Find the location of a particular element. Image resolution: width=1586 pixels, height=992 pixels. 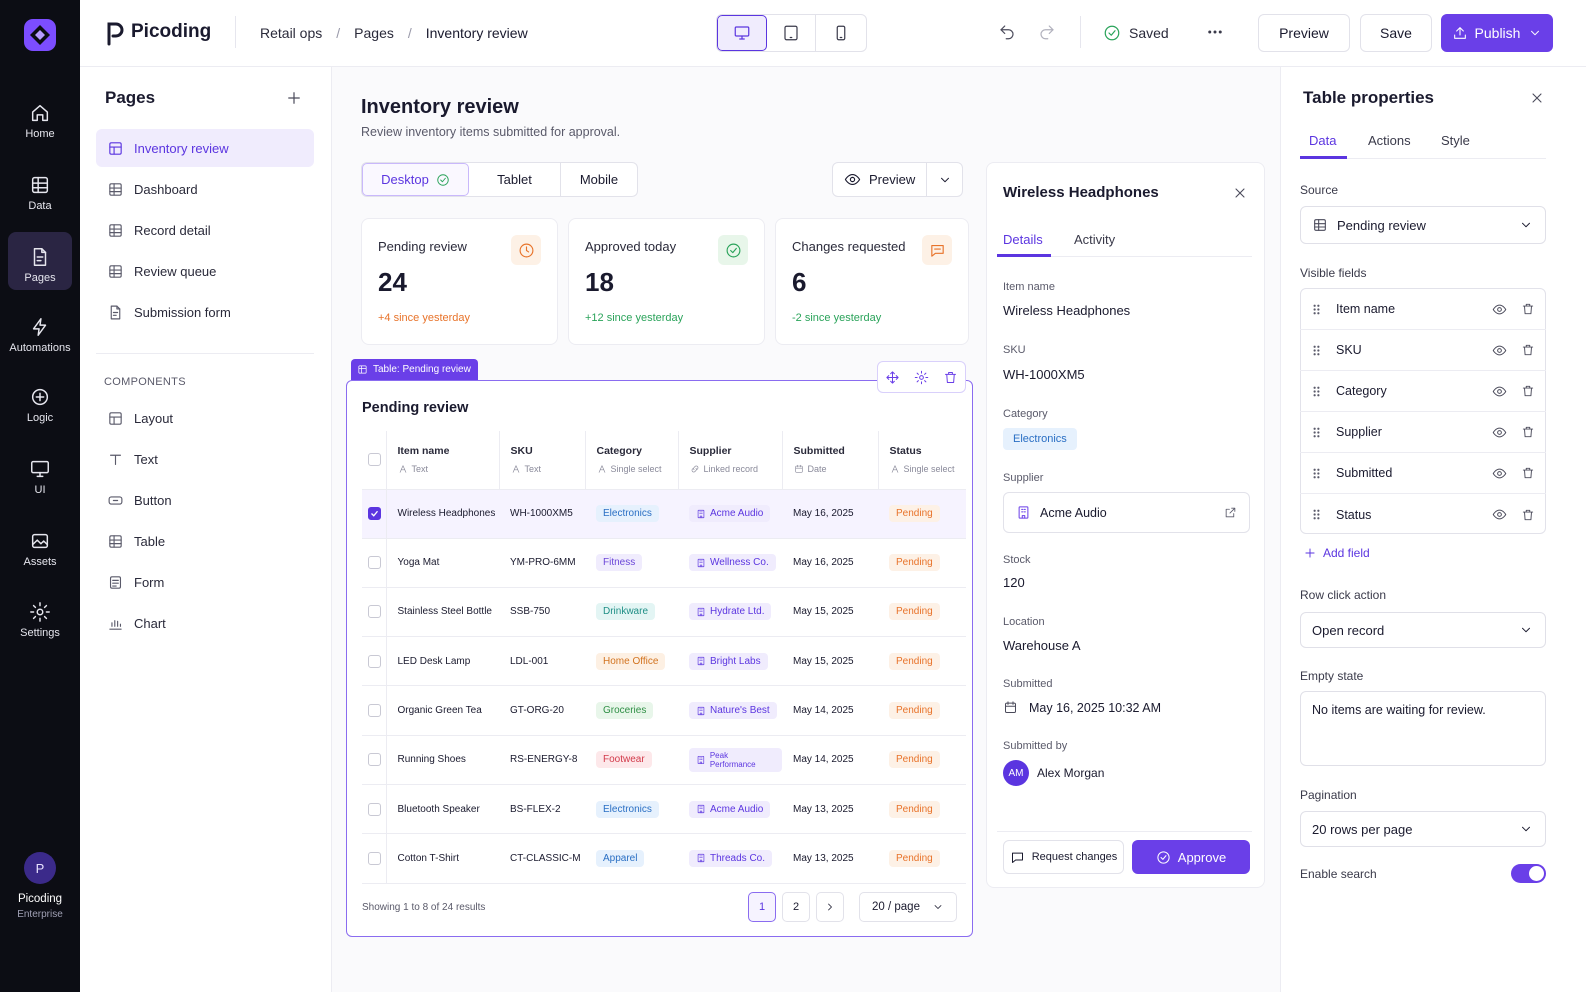

undo-button is located at coordinates (1007, 32).